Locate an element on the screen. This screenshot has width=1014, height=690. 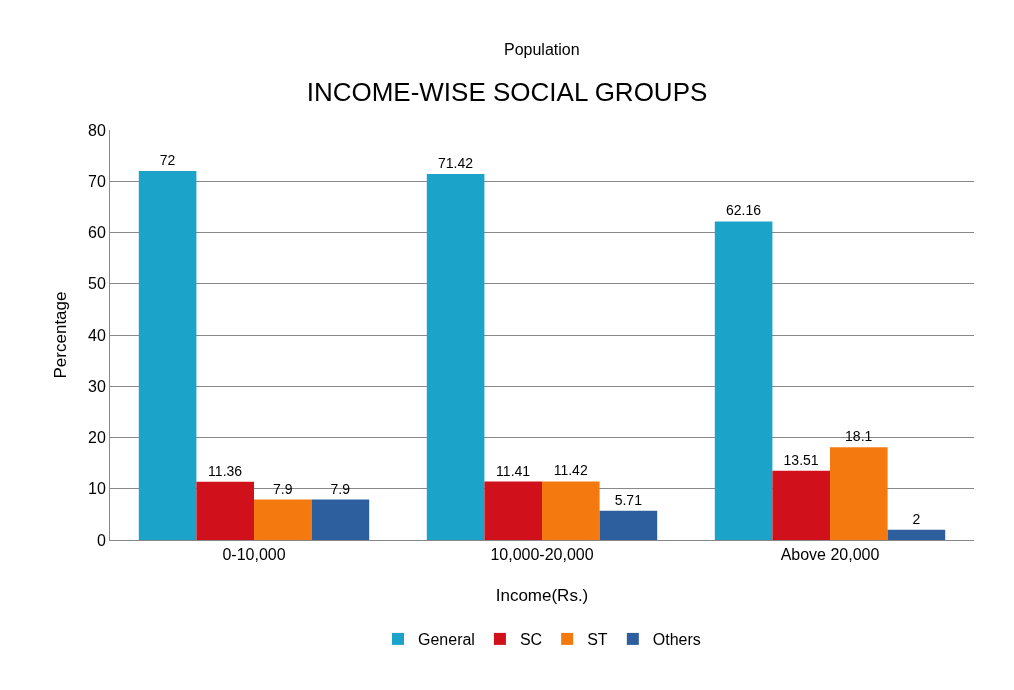
x-tick-label: Above 20,000 is located at coordinates (830, 555).